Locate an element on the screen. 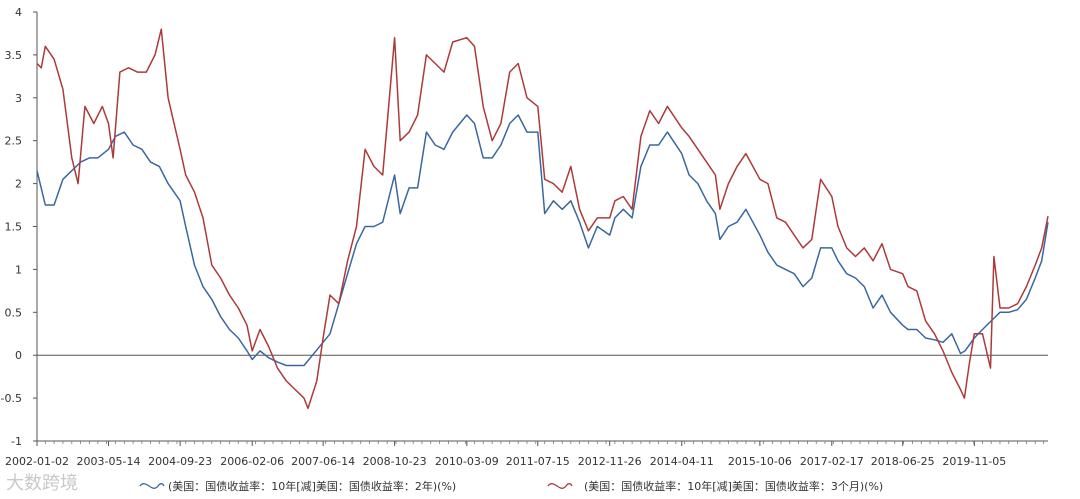 The height and width of the screenshot is (499, 1080). x-tick-label: 2017-02-17 is located at coordinates (832, 461).